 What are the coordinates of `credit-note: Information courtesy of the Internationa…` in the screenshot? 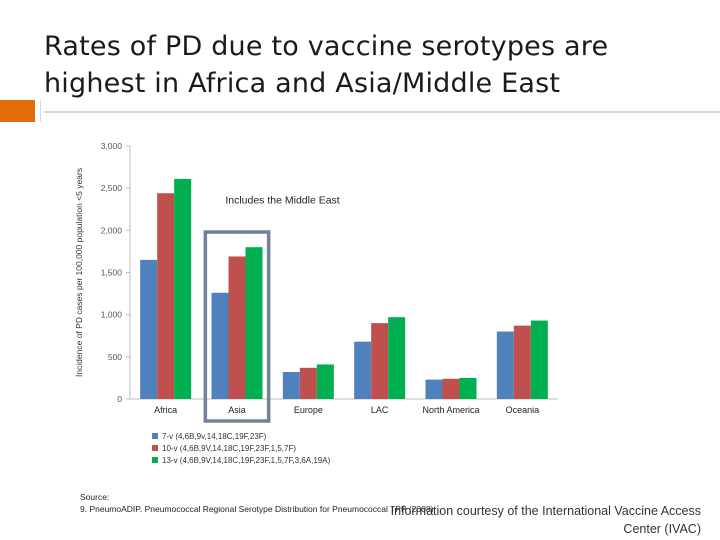 It's located at (545, 520).